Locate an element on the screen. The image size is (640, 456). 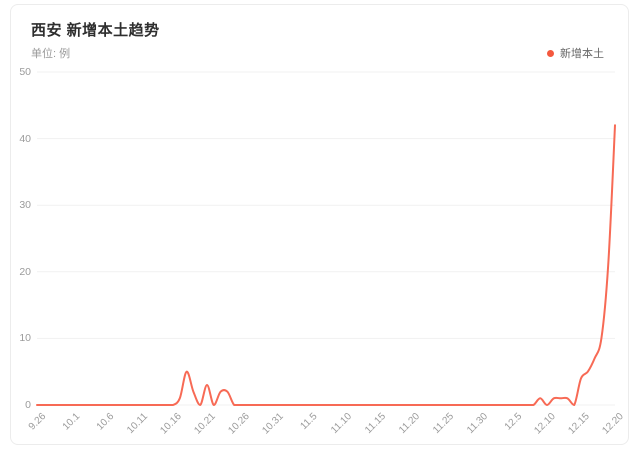
legend-label: 新增本土 is located at coordinates (582, 54).